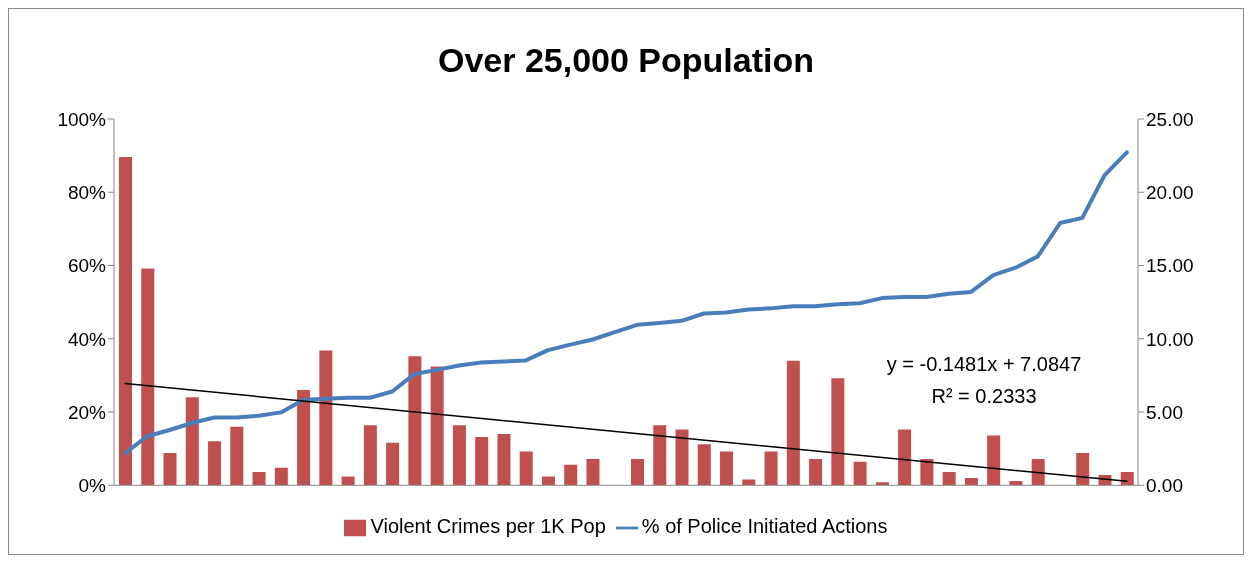 This screenshot has width=1252, height=563. What do you see at coordinates (87, 266) in the screenshot?
I see `y-tick-label: 60%` at bounding box center [87, 266].